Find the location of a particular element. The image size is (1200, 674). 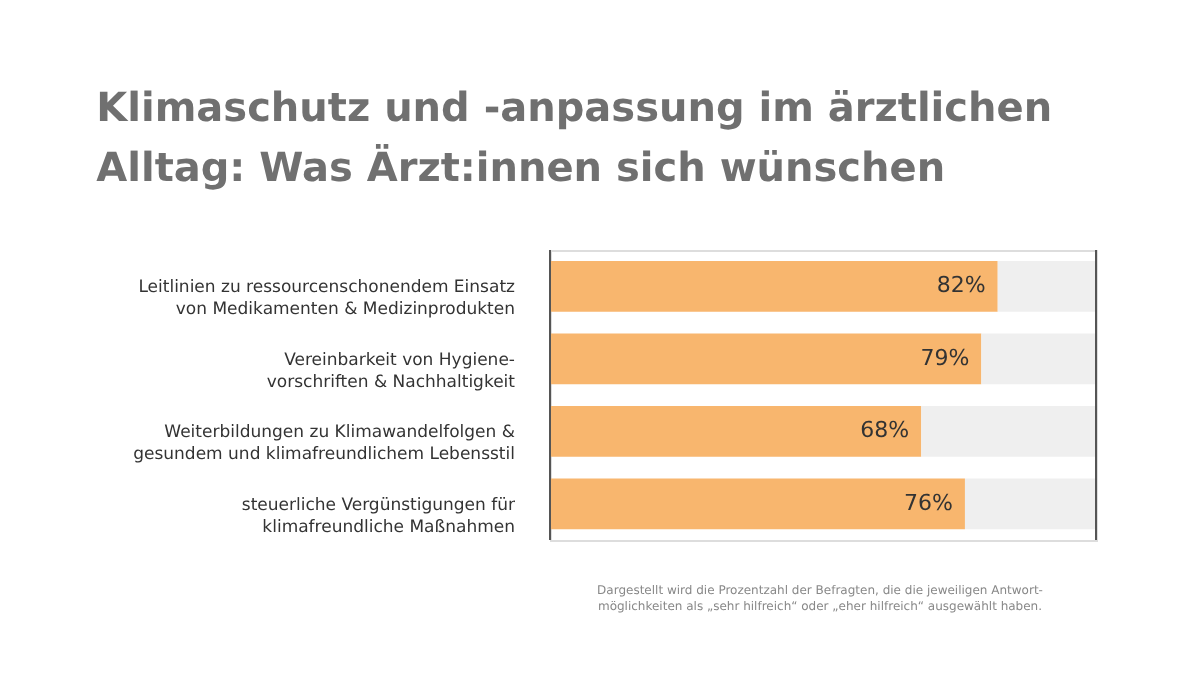

data-label: 82% is located at coordinates (961, 285).